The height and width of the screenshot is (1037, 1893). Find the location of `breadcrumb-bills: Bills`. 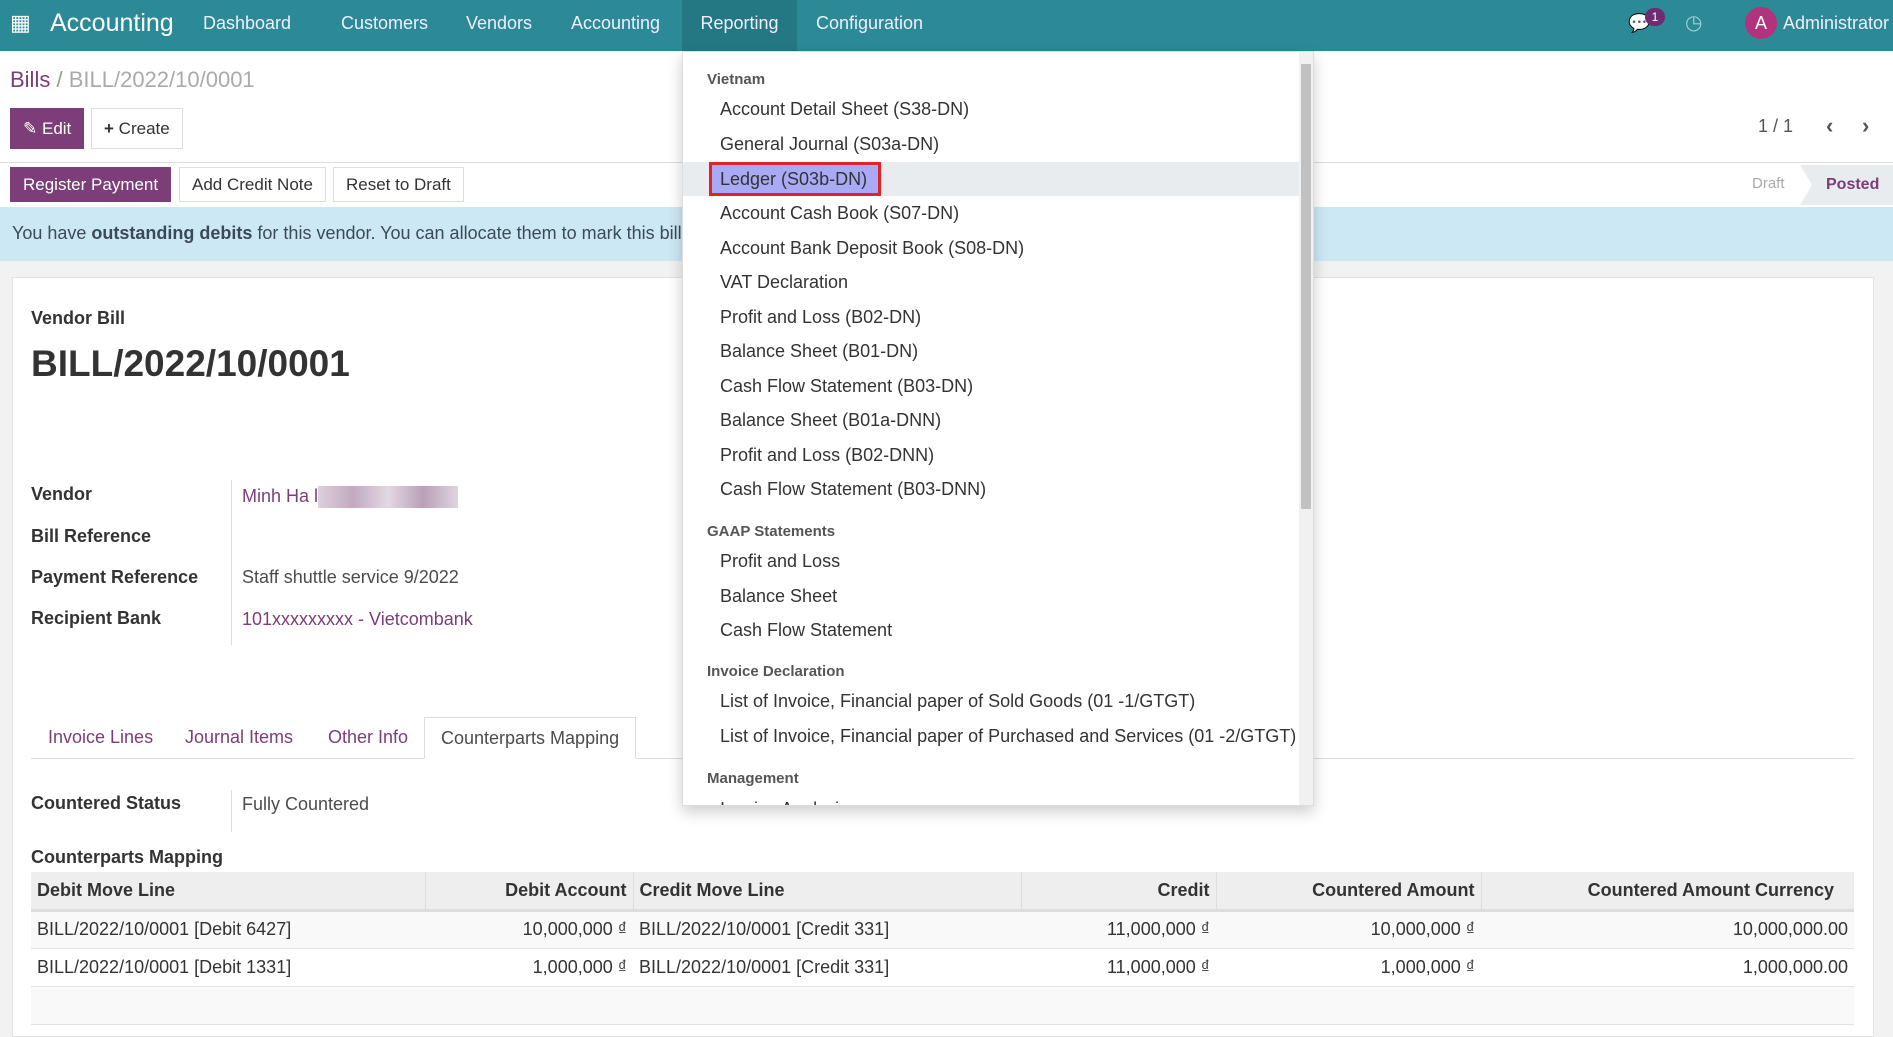

breadcrumb-bills: Bills is located at coordinates (30, 79).